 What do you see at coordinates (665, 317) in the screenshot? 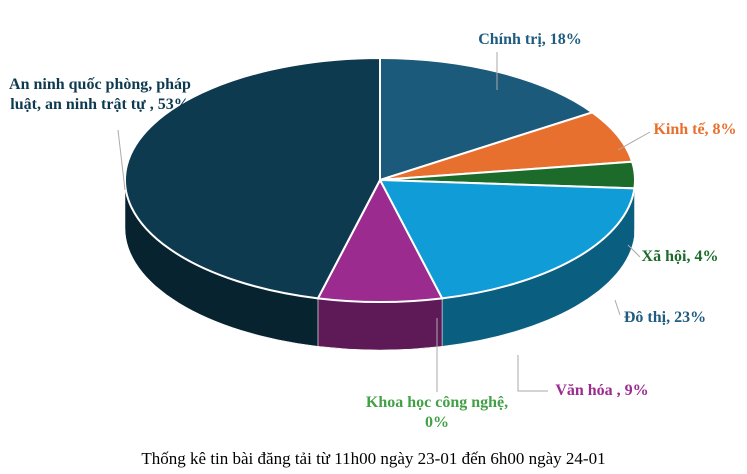
I see `data-label: Đô thị, 23%` at bounding box center [665, 317].